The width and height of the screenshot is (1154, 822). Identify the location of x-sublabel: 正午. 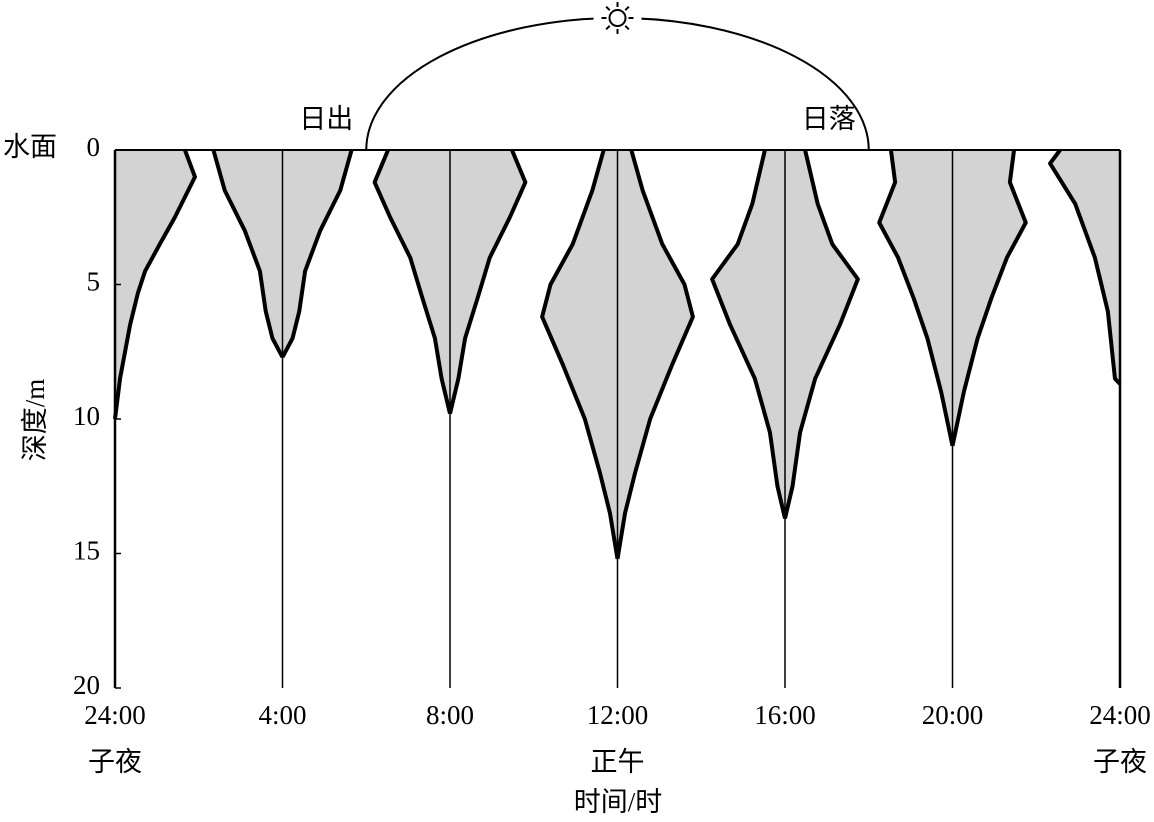
(618, 762).